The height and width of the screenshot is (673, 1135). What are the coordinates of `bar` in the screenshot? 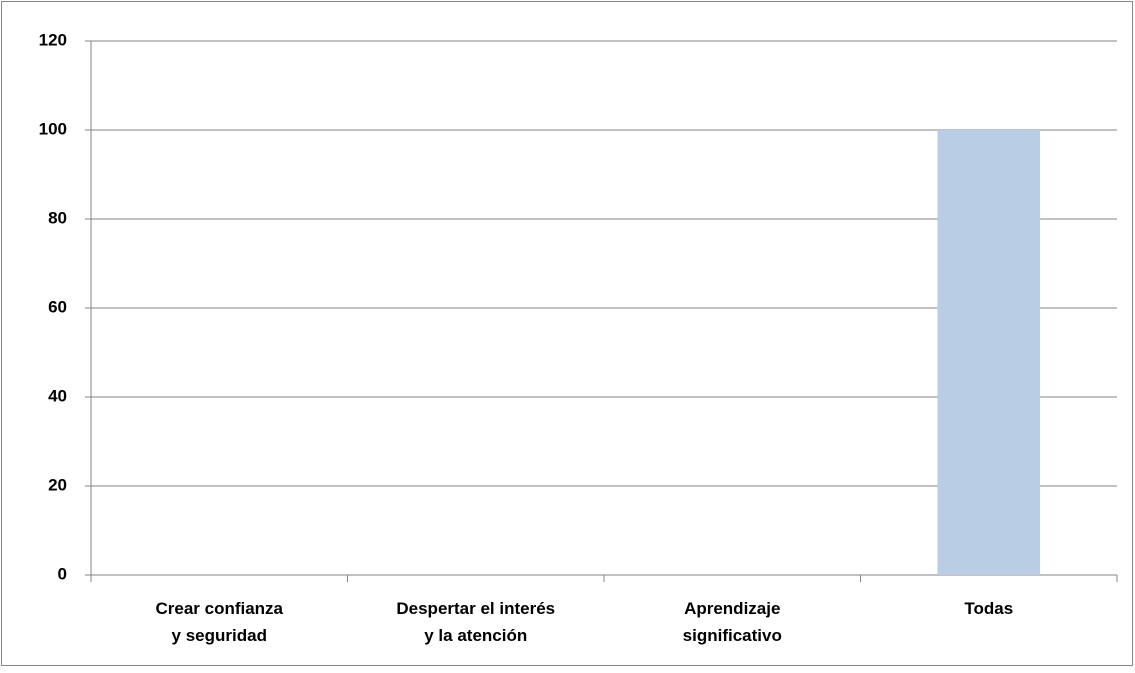 It's located at (989, 352).